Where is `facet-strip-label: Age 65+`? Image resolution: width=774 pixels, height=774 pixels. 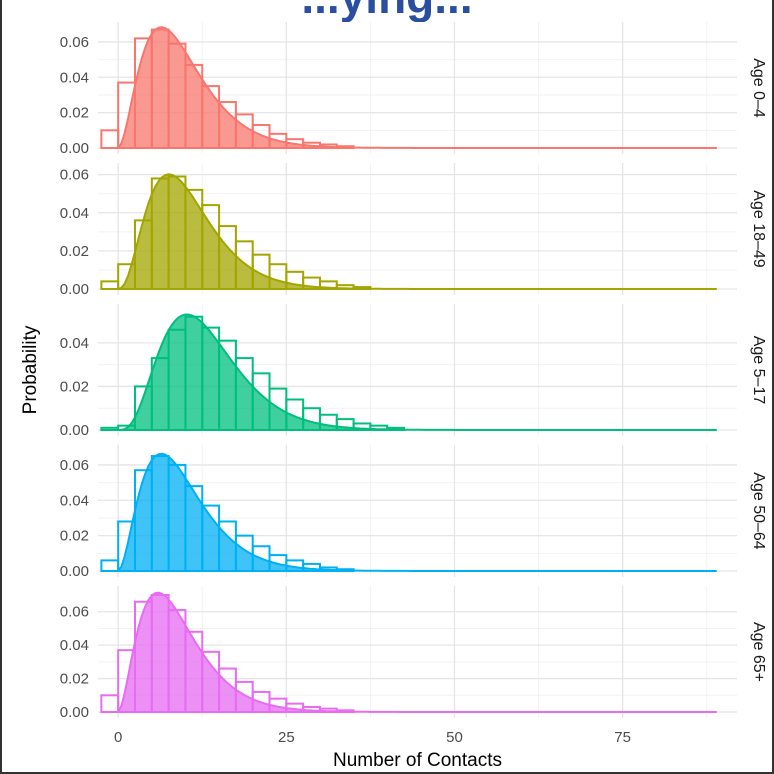
facet-strip-label: Age 65+ is located at coordinates (758, 652).